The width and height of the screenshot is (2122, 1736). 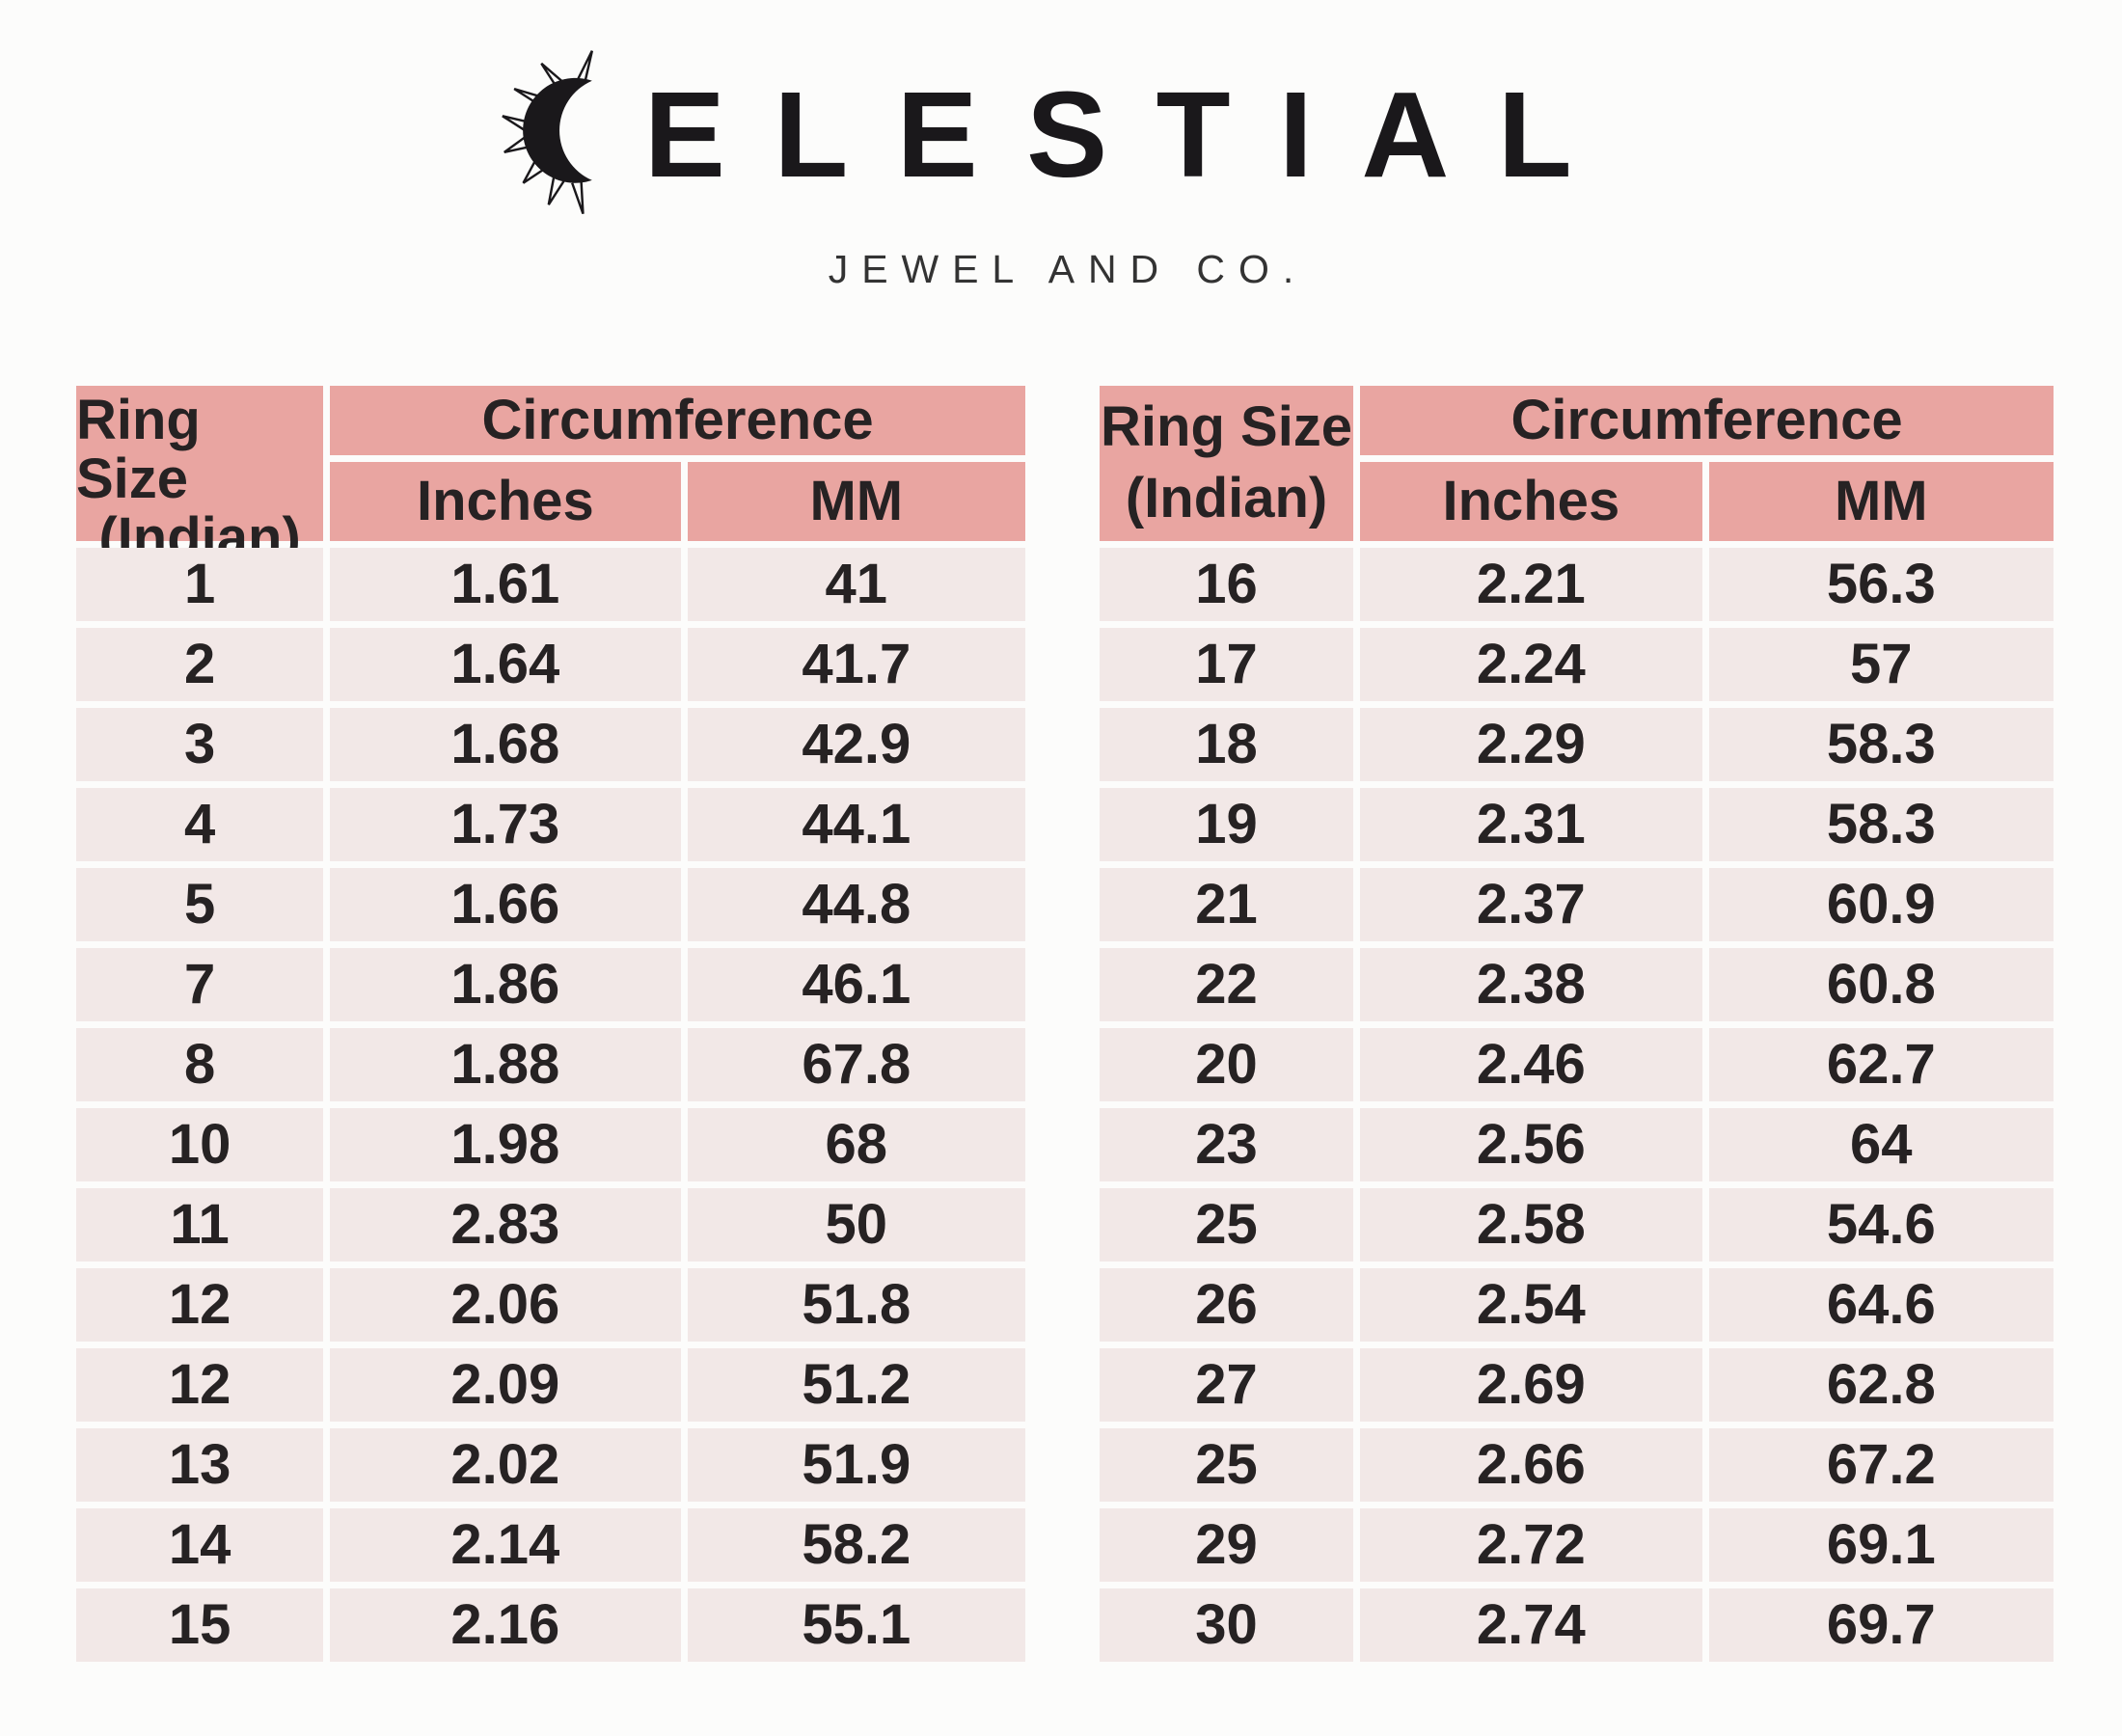 What do you see at coordinates (856, 1625) in the screenshot?
I see `table-cell: 55.1` at bounding box center [856, 1625].